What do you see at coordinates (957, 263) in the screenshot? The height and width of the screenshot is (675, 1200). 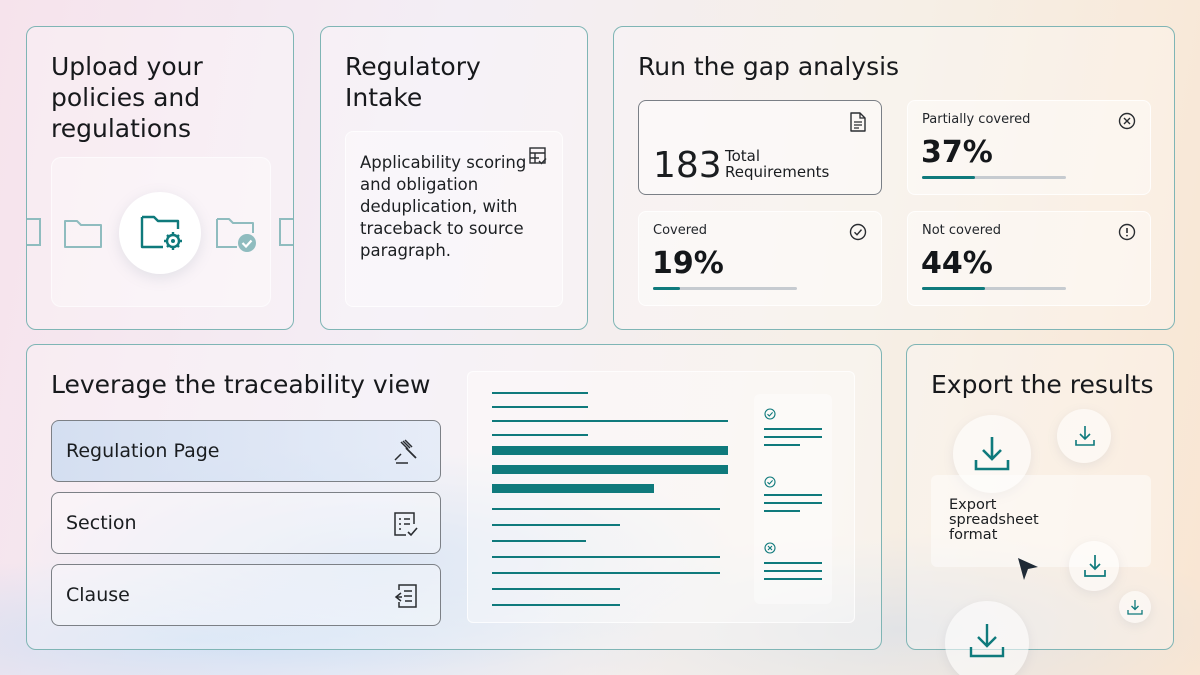 I see `tile-value: 44%` at bounding box center [957, 263].